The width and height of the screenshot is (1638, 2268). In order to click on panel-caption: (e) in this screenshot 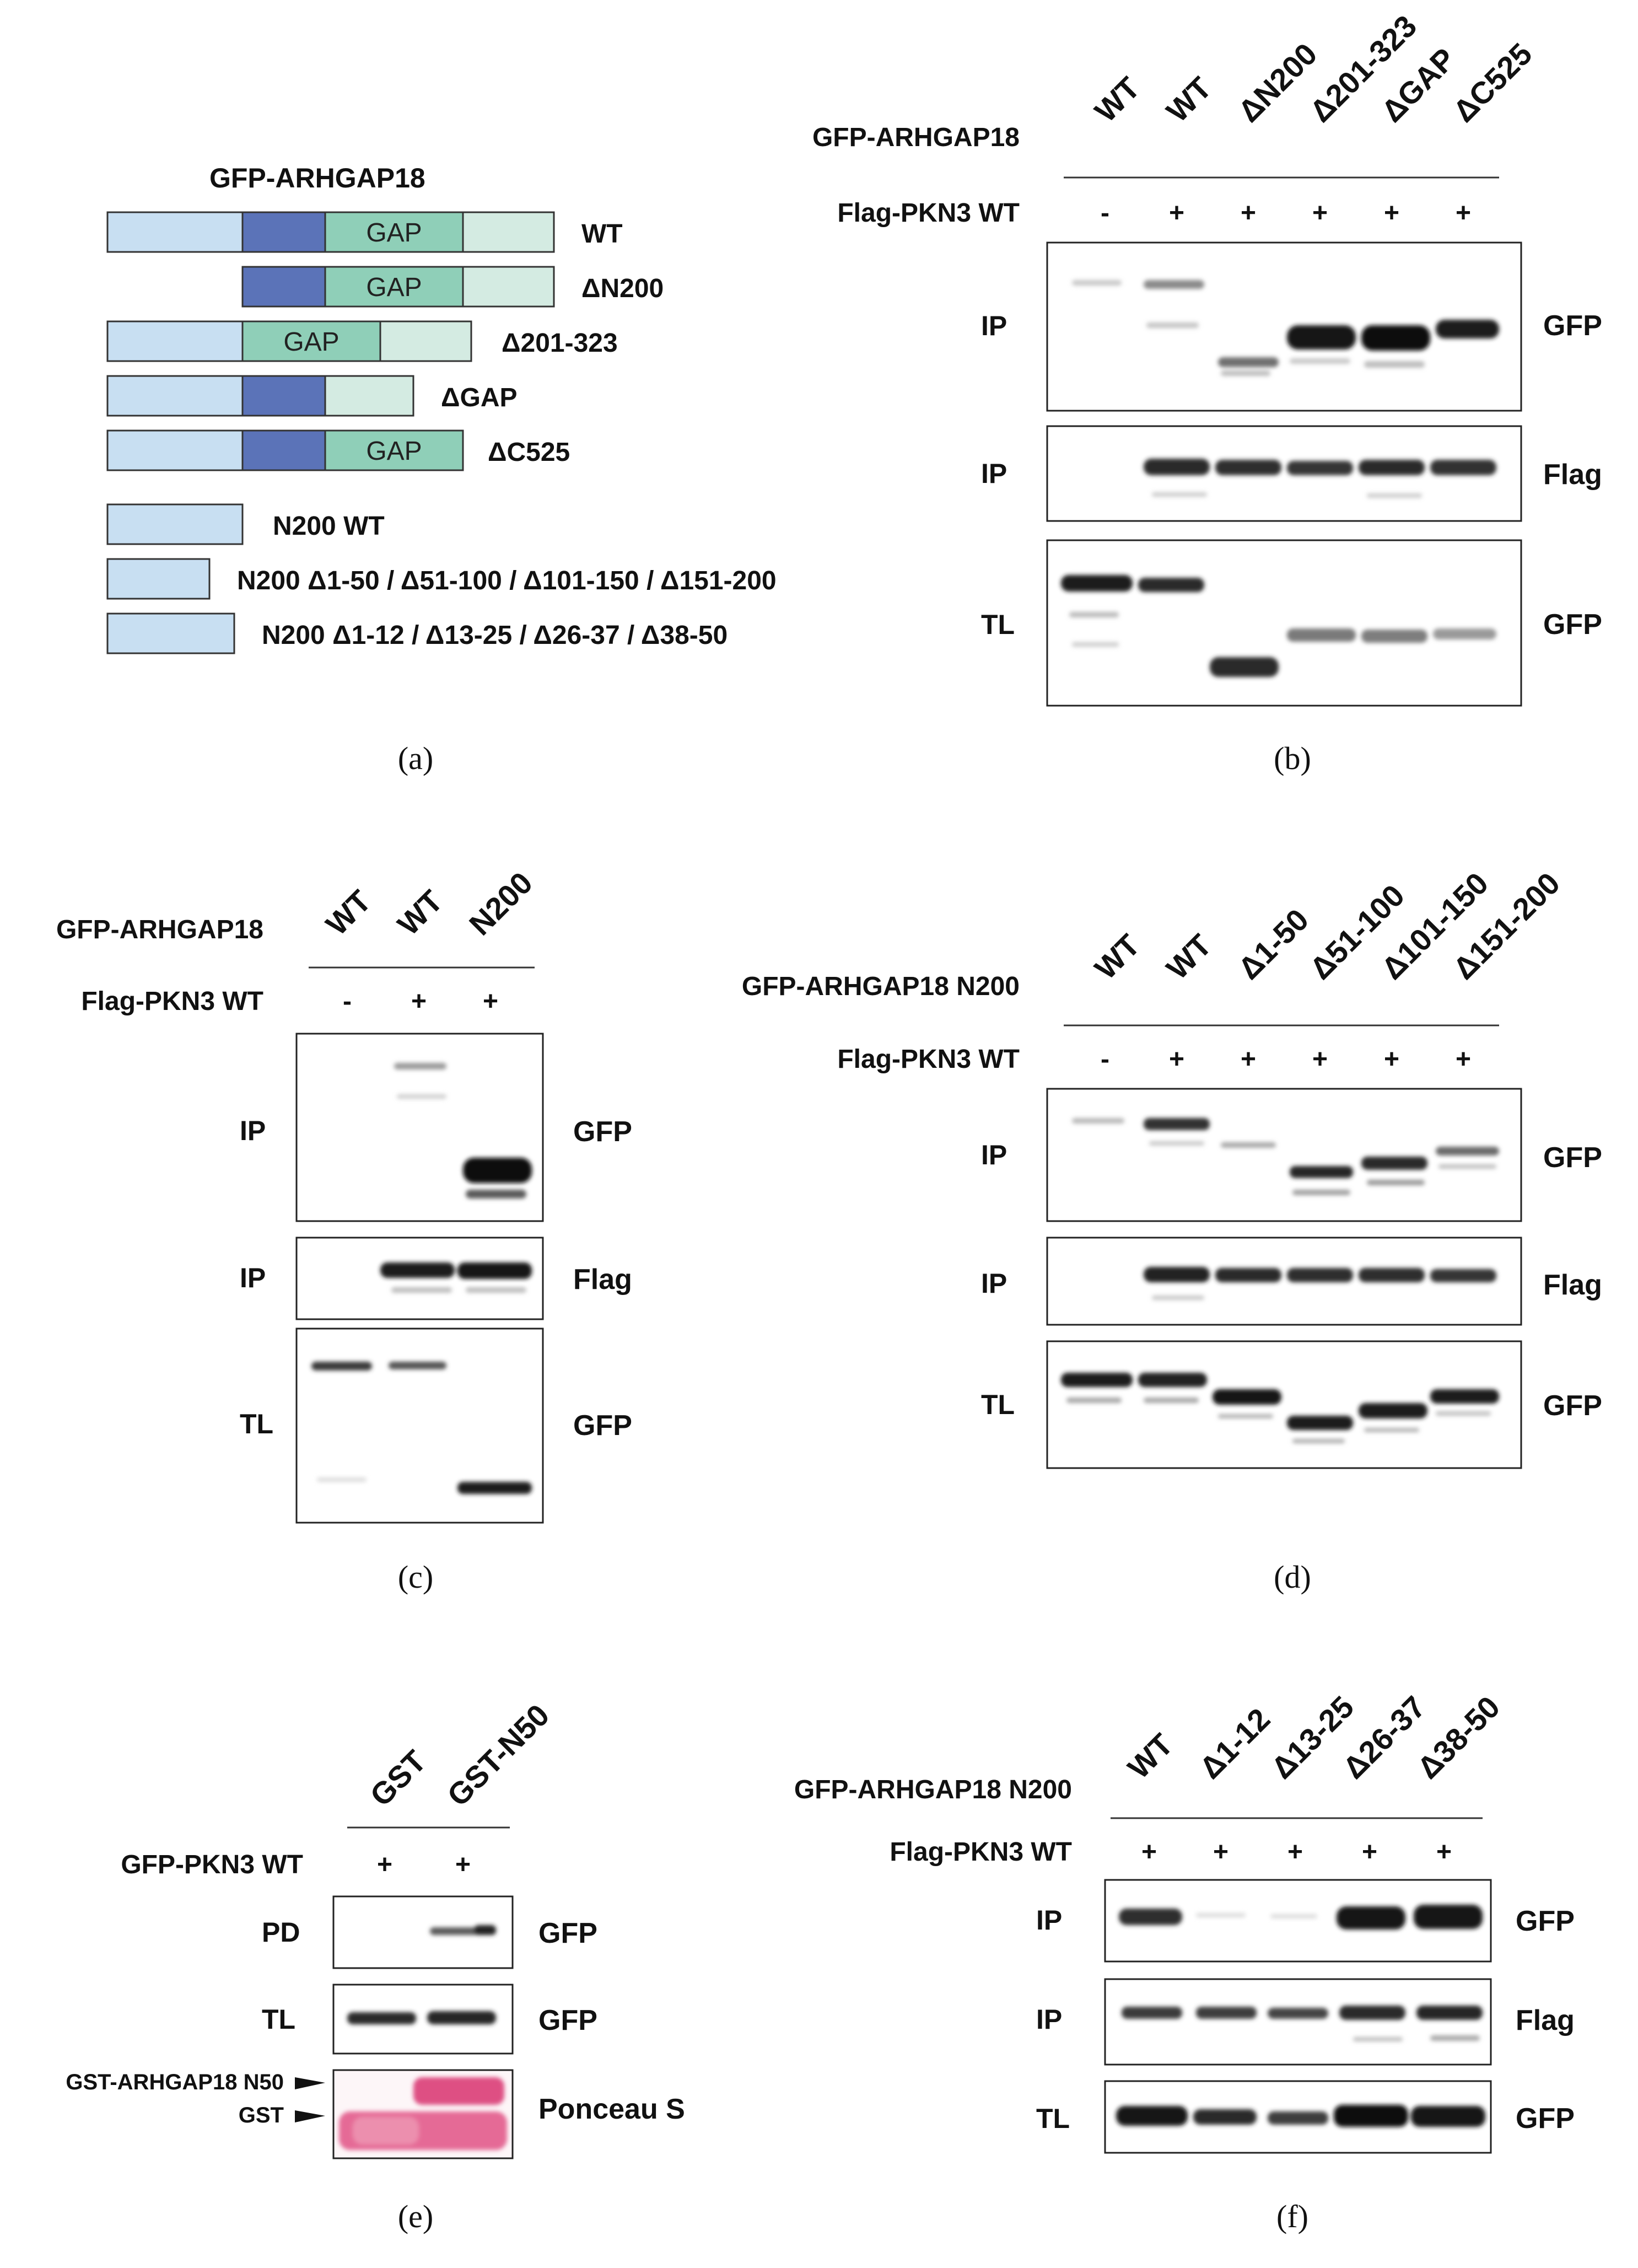, I will do `click(415, 2216)`.